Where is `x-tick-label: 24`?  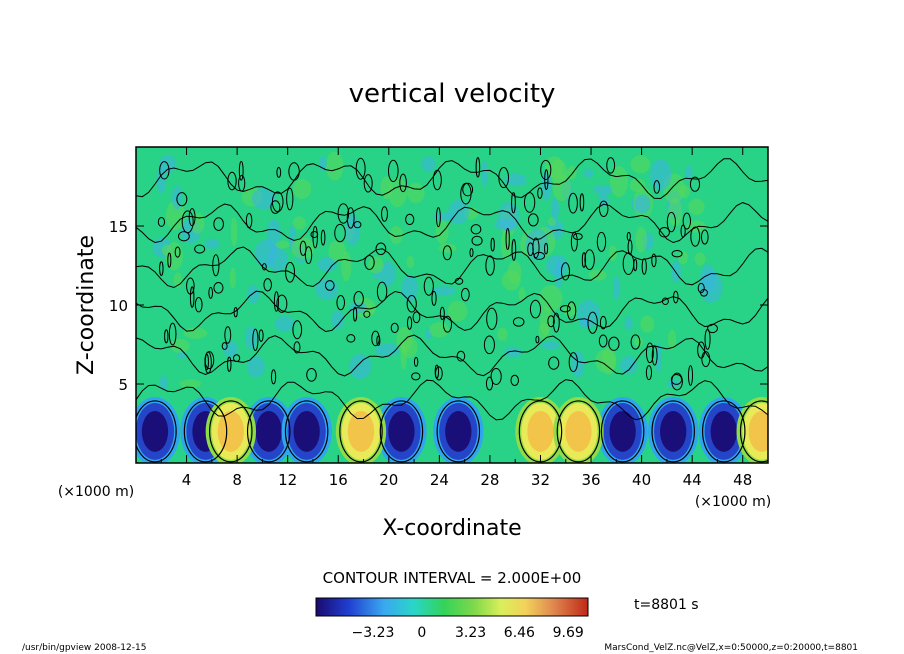
x-tick-label: 24 is located at coordinates (439, 480).